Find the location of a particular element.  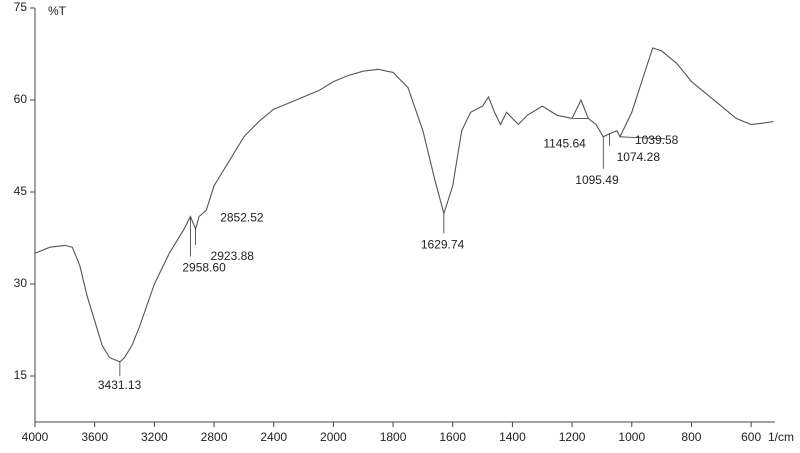

peak-label: 2923.88 is located at coordinates (233, 256).